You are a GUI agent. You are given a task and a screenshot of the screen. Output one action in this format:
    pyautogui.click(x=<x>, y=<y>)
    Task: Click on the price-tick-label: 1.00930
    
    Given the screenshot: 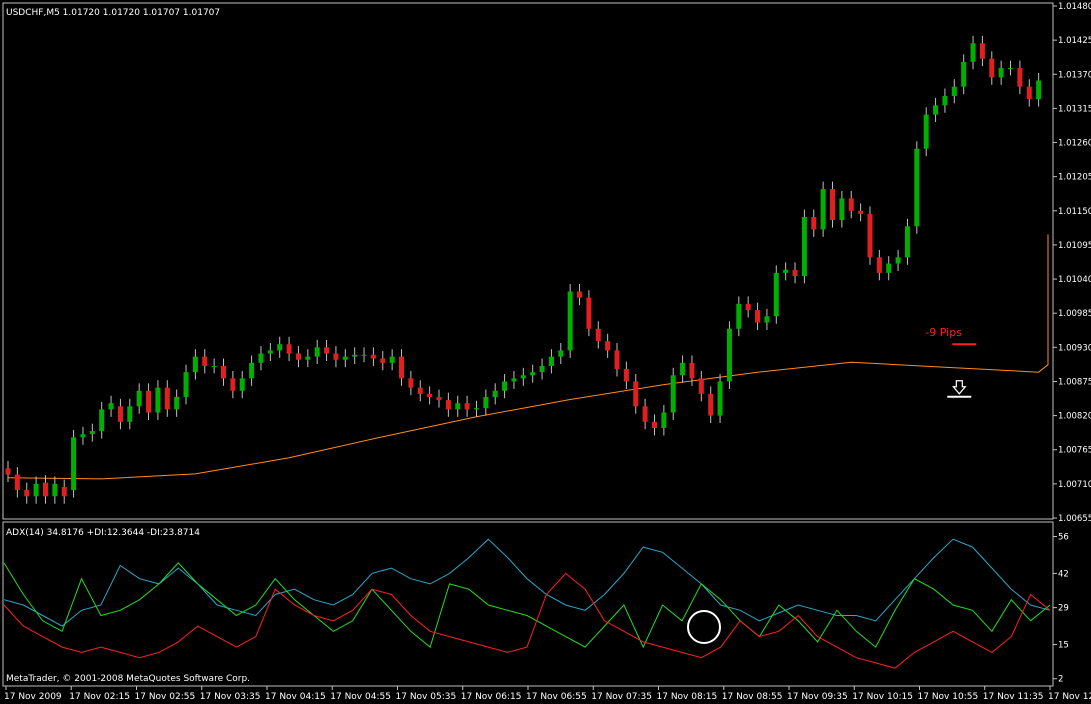 What is the action you would take?
    pyautogui.click(x=1074, y=348)
    